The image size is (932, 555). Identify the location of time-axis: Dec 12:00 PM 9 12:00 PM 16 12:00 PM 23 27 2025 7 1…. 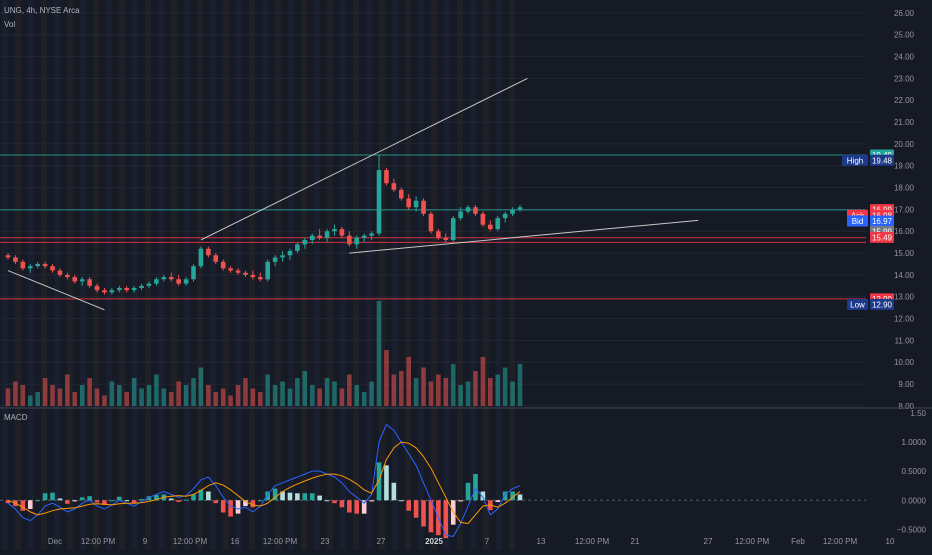
(471, 541).